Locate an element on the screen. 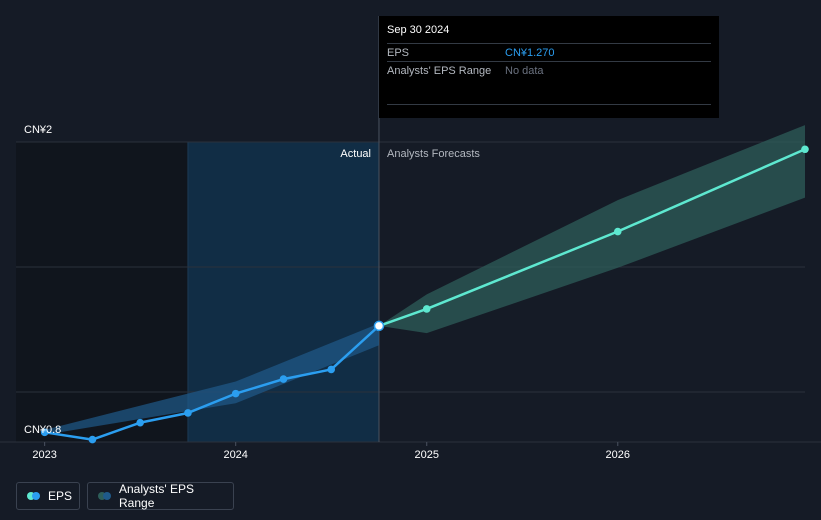 The width and height of the screenshot is (821, 520). forecast-region-label: Analysts Forecasts is located at coordinates (433, 154).